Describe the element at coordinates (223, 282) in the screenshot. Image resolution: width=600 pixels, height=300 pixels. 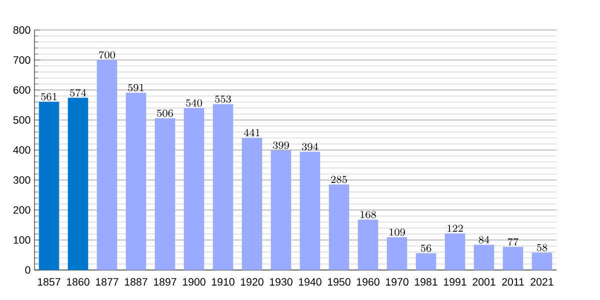
I see `x-tick-label: 1910` at that location.